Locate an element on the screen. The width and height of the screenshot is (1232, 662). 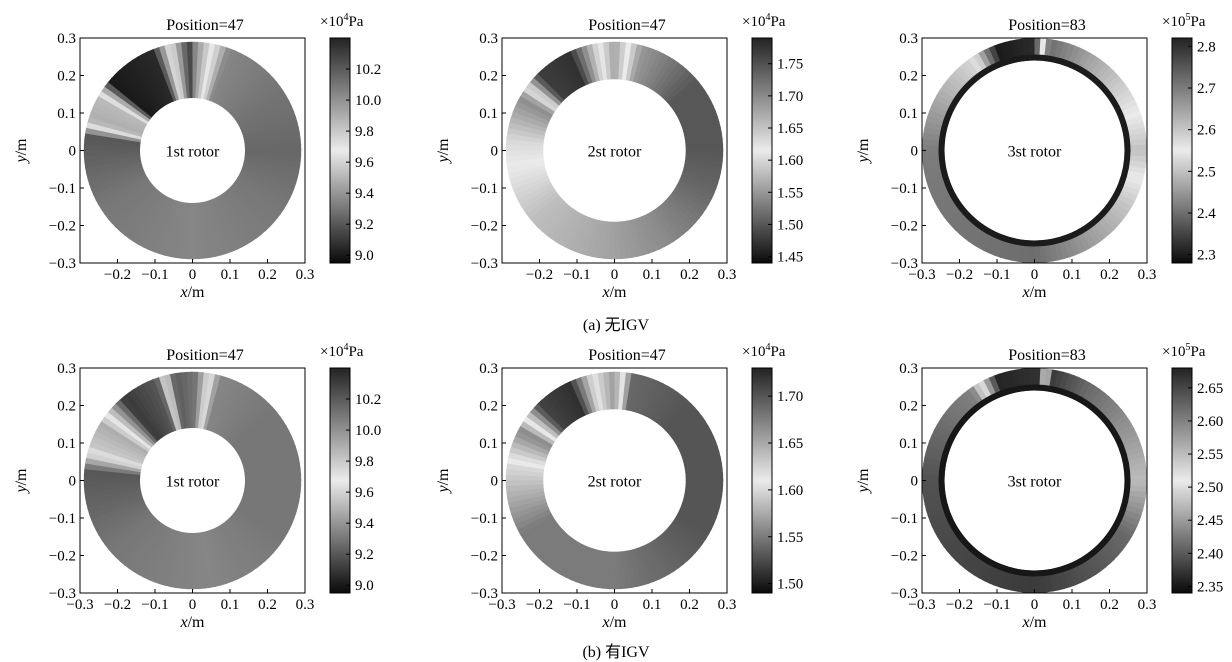
x-tick-label: 0 is located at coordinates (615, 275).